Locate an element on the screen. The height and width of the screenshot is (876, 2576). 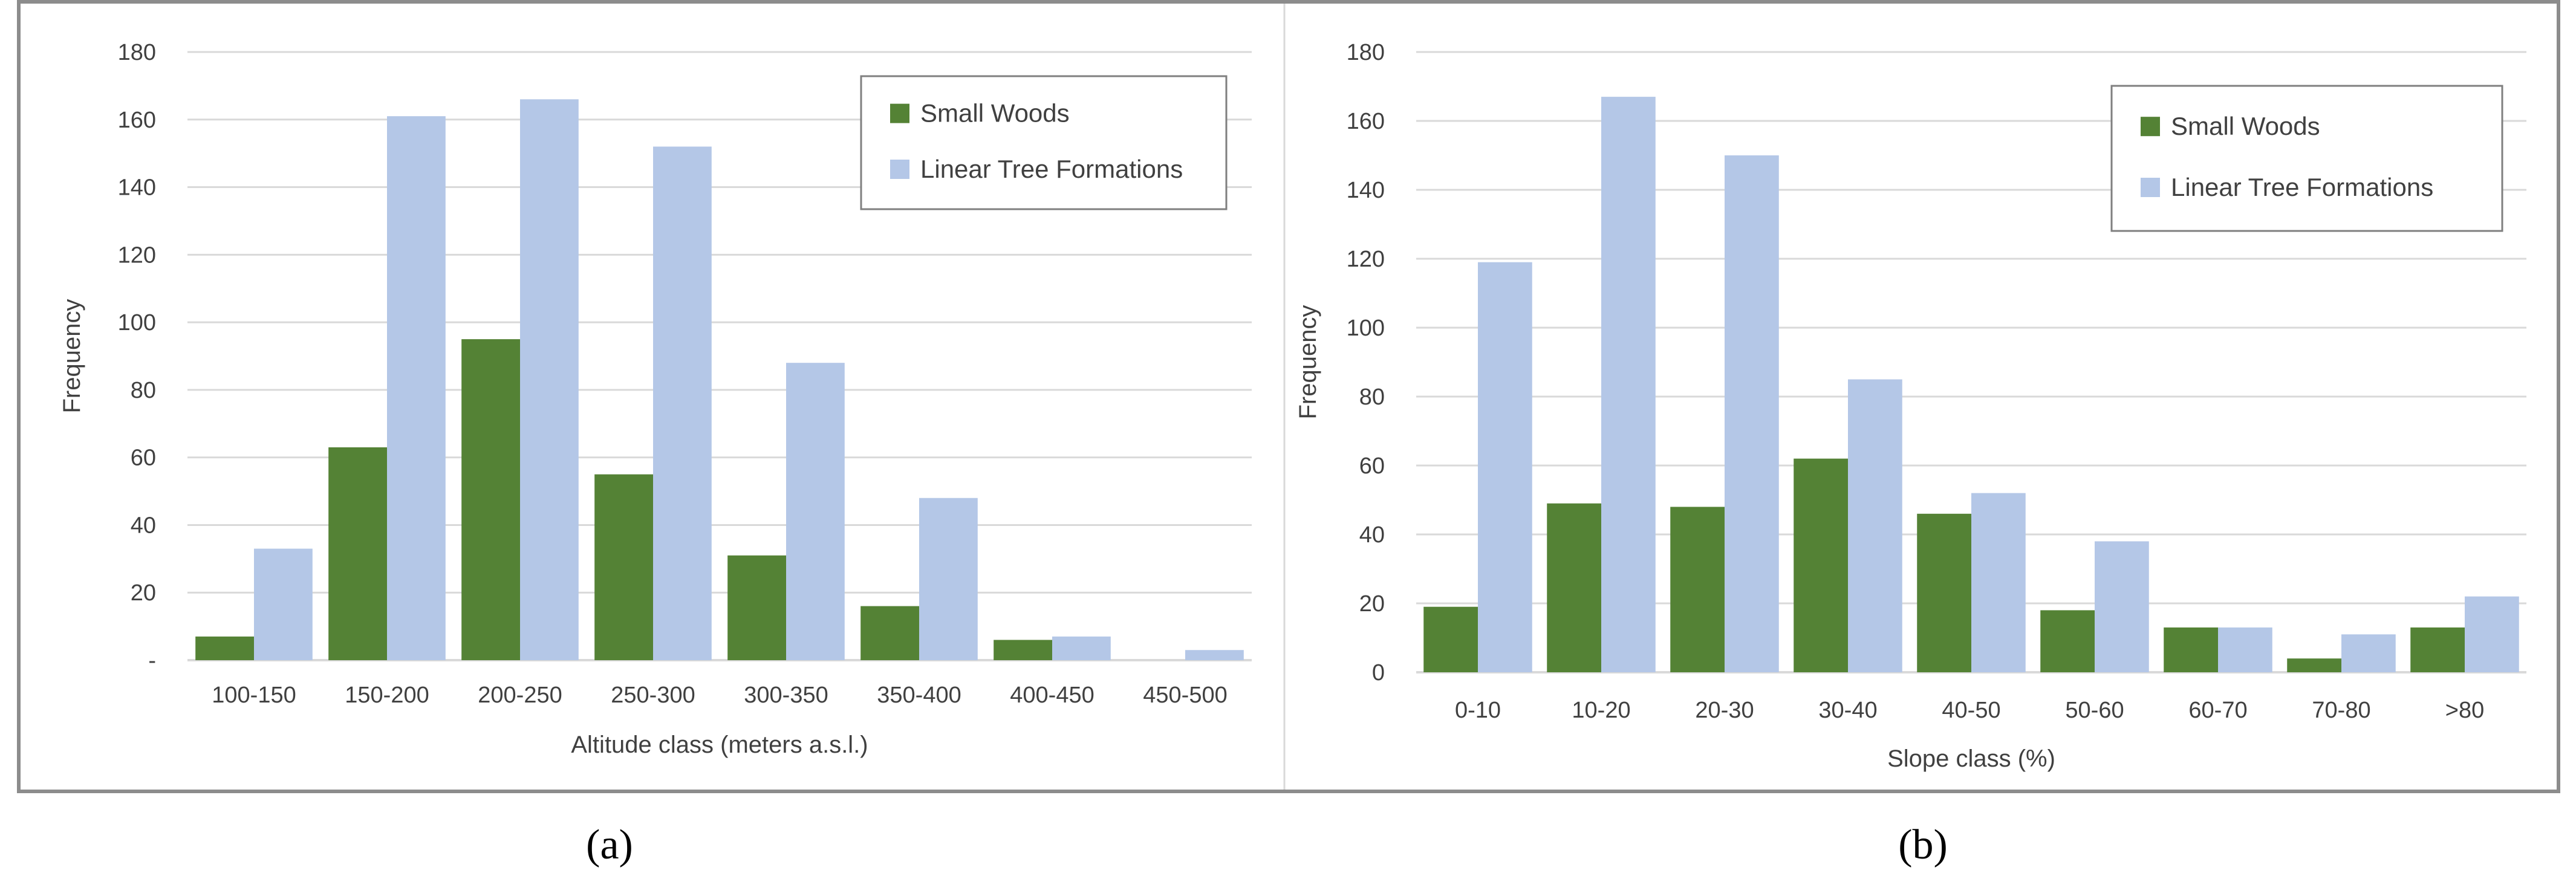
x-tick-label: 400-450 is located at coordinates (1052, 695).